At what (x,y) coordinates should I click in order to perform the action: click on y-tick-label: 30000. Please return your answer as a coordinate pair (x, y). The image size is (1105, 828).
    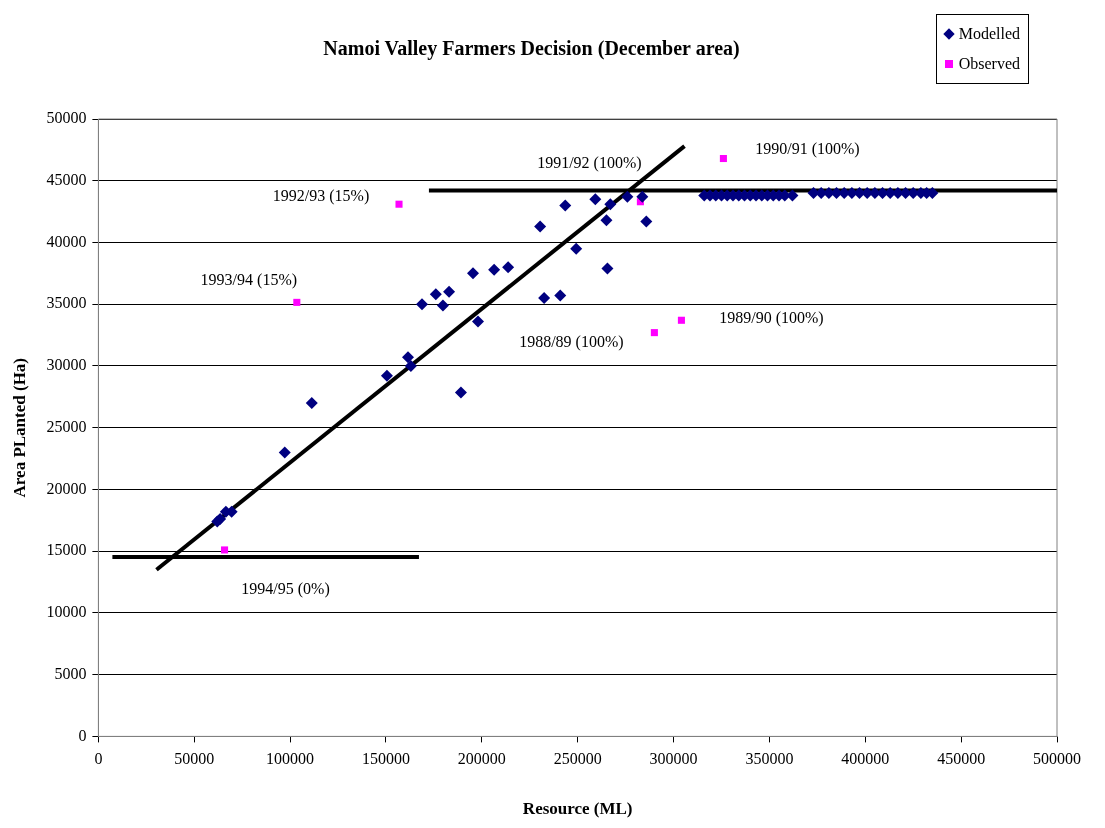
    Looking at the image, I should click on (66, 365).